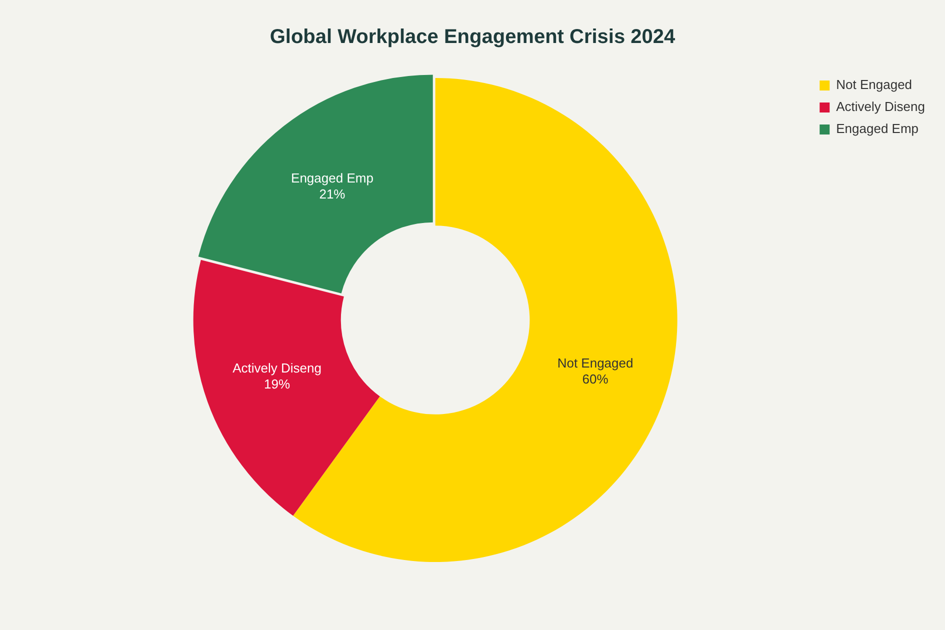  What do you see at coordinates (332, 178) in the screenshot?
I see `slice-label: Engaged Emp` at bounding box center [332, 178].